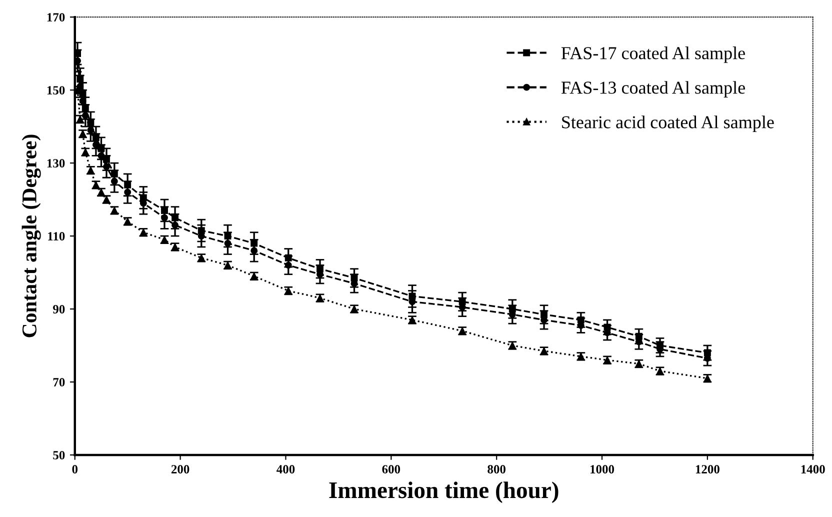  I want to click on x-axis-title: Immersion time (hour), so click(443, 492).